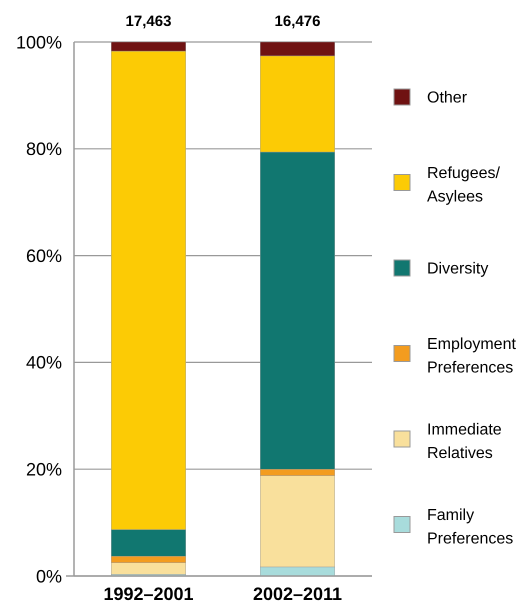  I want to click on legend-label: Diversity, so click(457, 269).